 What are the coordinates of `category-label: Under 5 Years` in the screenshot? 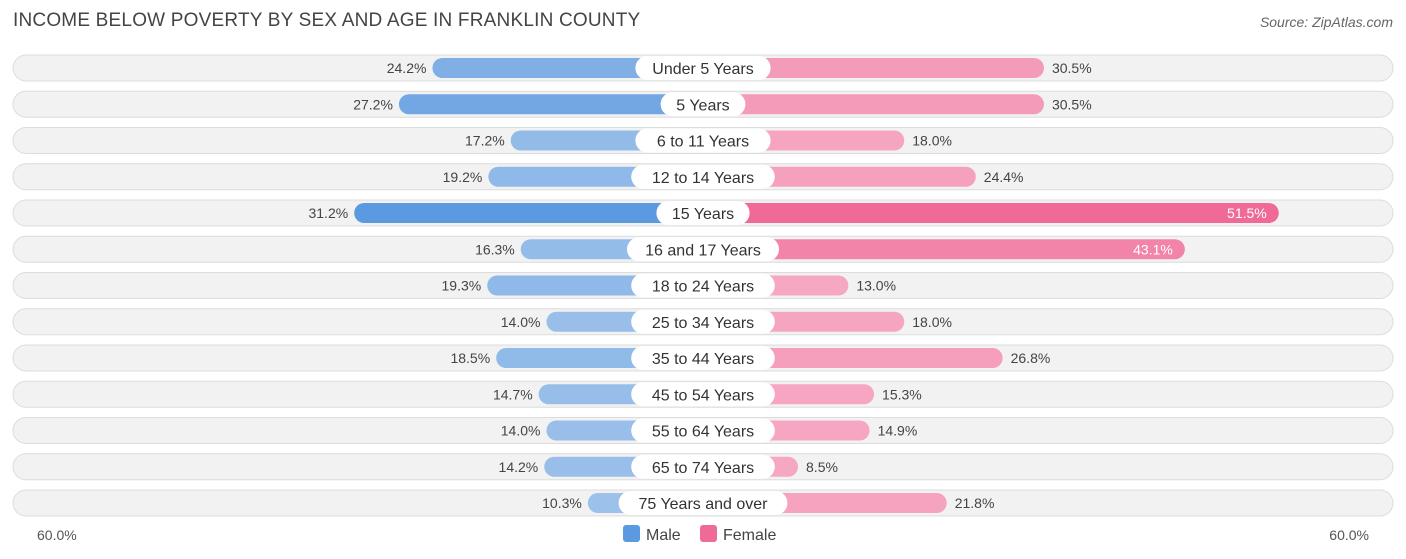 It's located at (702, 69).